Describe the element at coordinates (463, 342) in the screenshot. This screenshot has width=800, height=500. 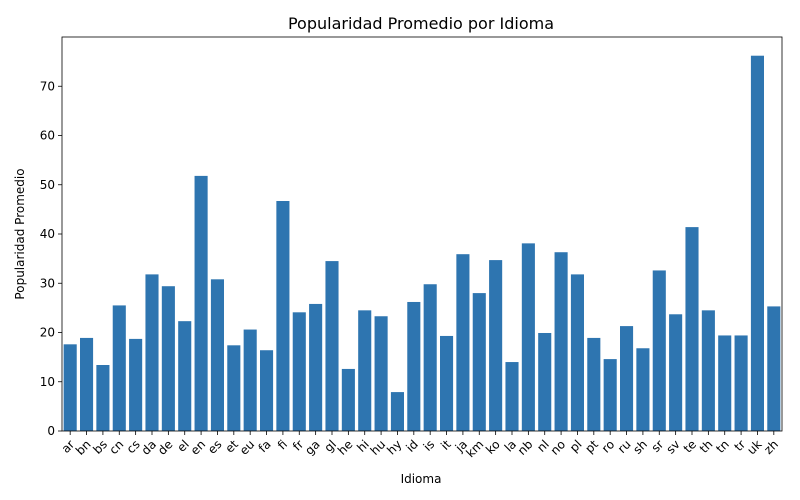
I see `bar-ja` at that location.